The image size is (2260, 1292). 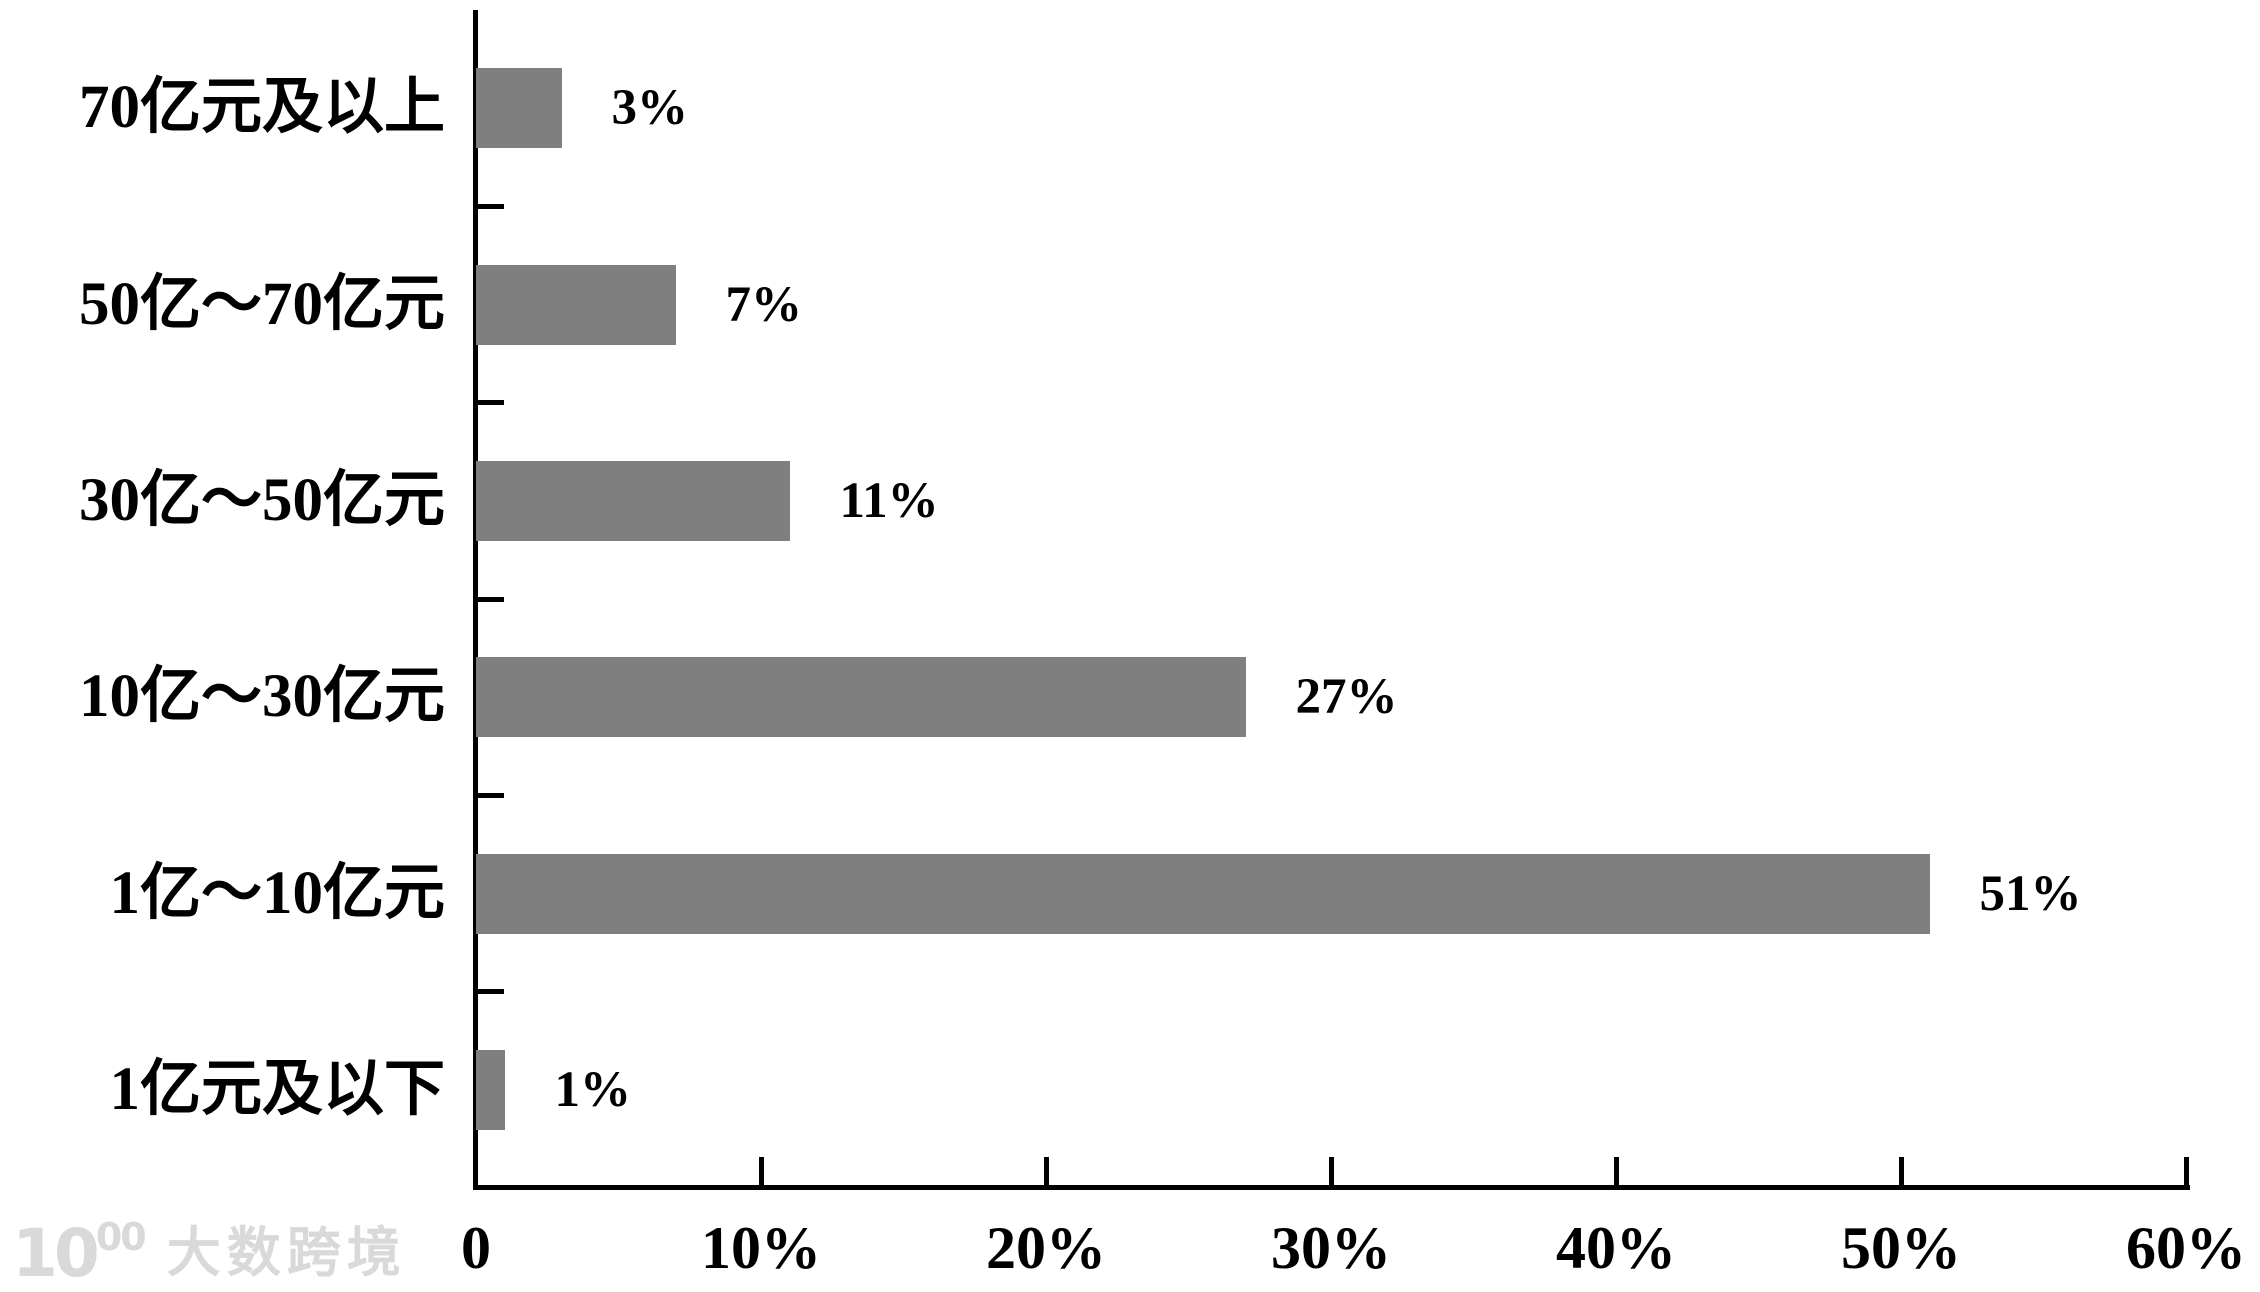 What do you see at coordinates (1901, 1248) in the screenshot?
I see `x-axis-tick-label: 50%` at bounding box center [1901, 1248].